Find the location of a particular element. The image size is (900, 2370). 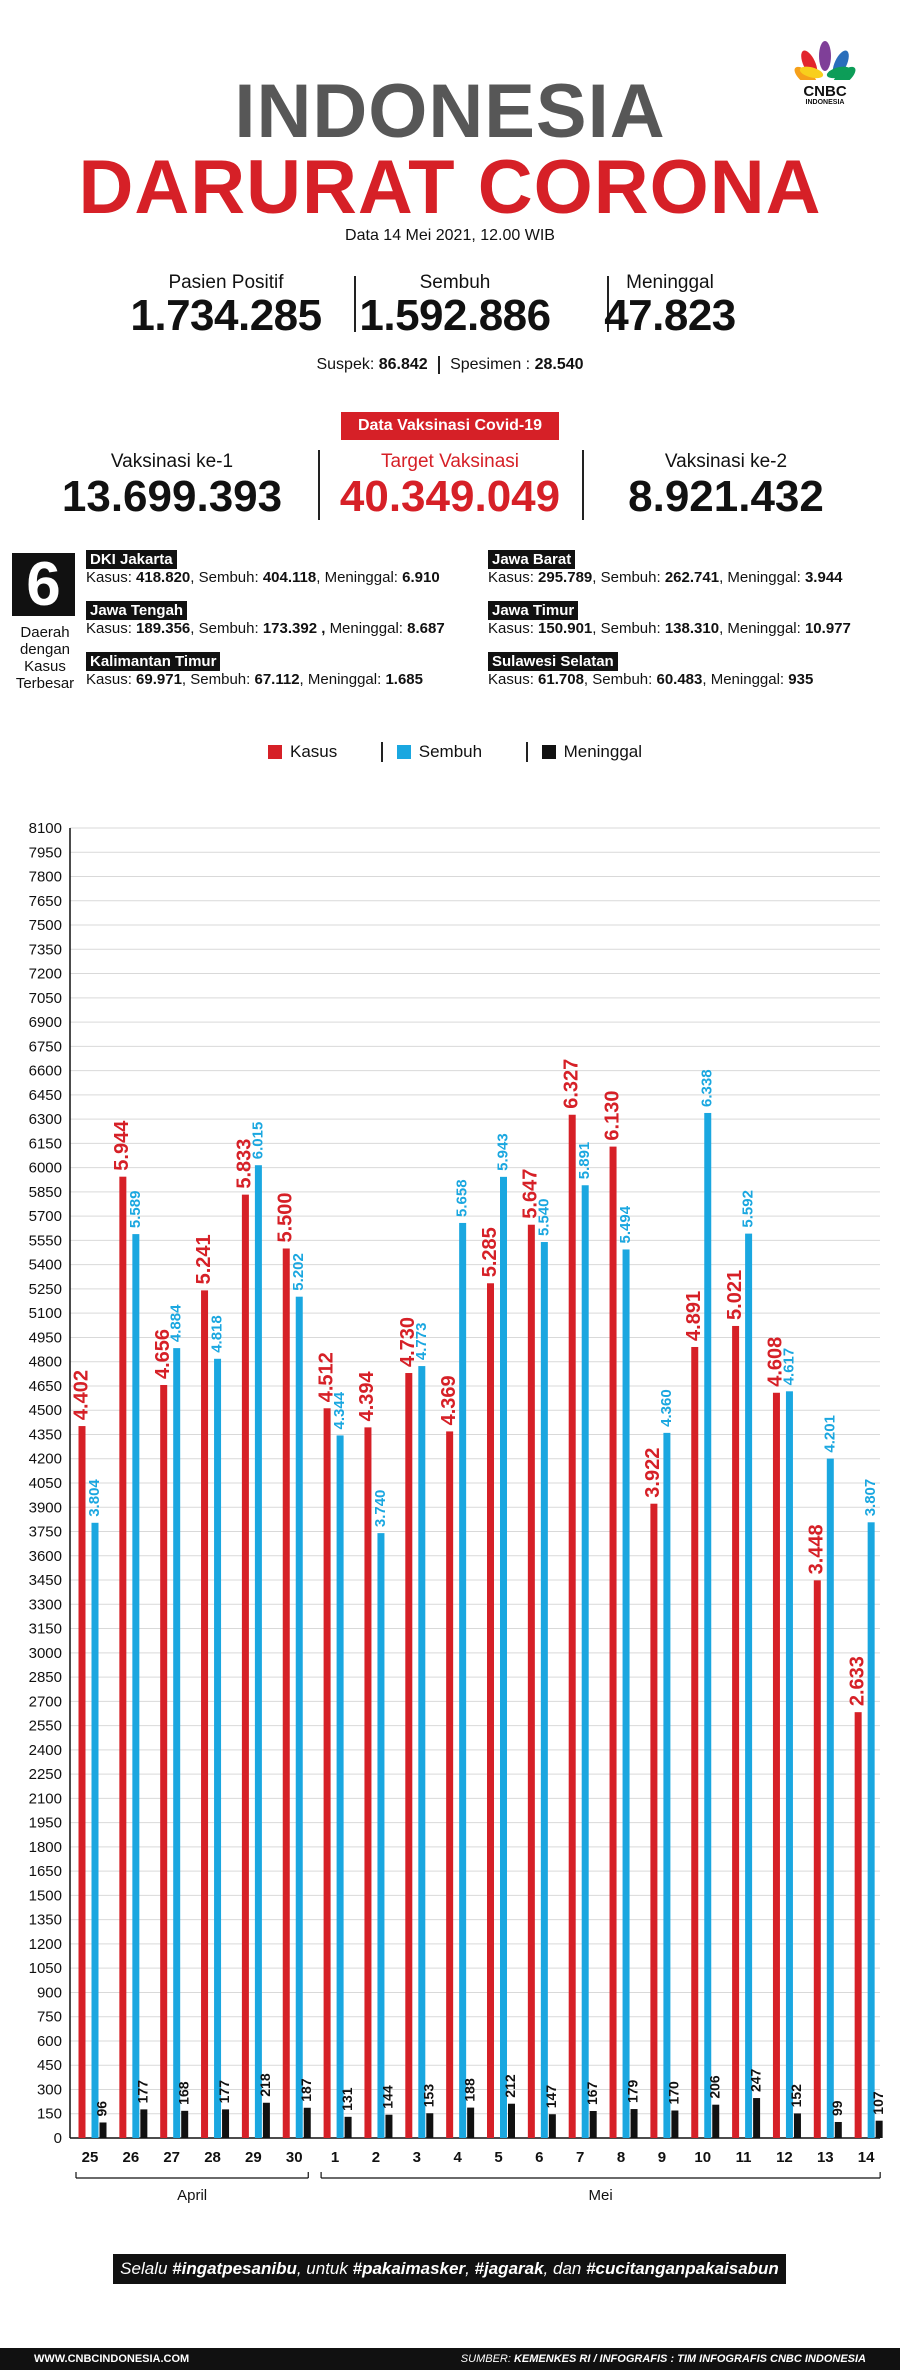

region-name: Kalimantan Timur is located at coordinates (153, 661).